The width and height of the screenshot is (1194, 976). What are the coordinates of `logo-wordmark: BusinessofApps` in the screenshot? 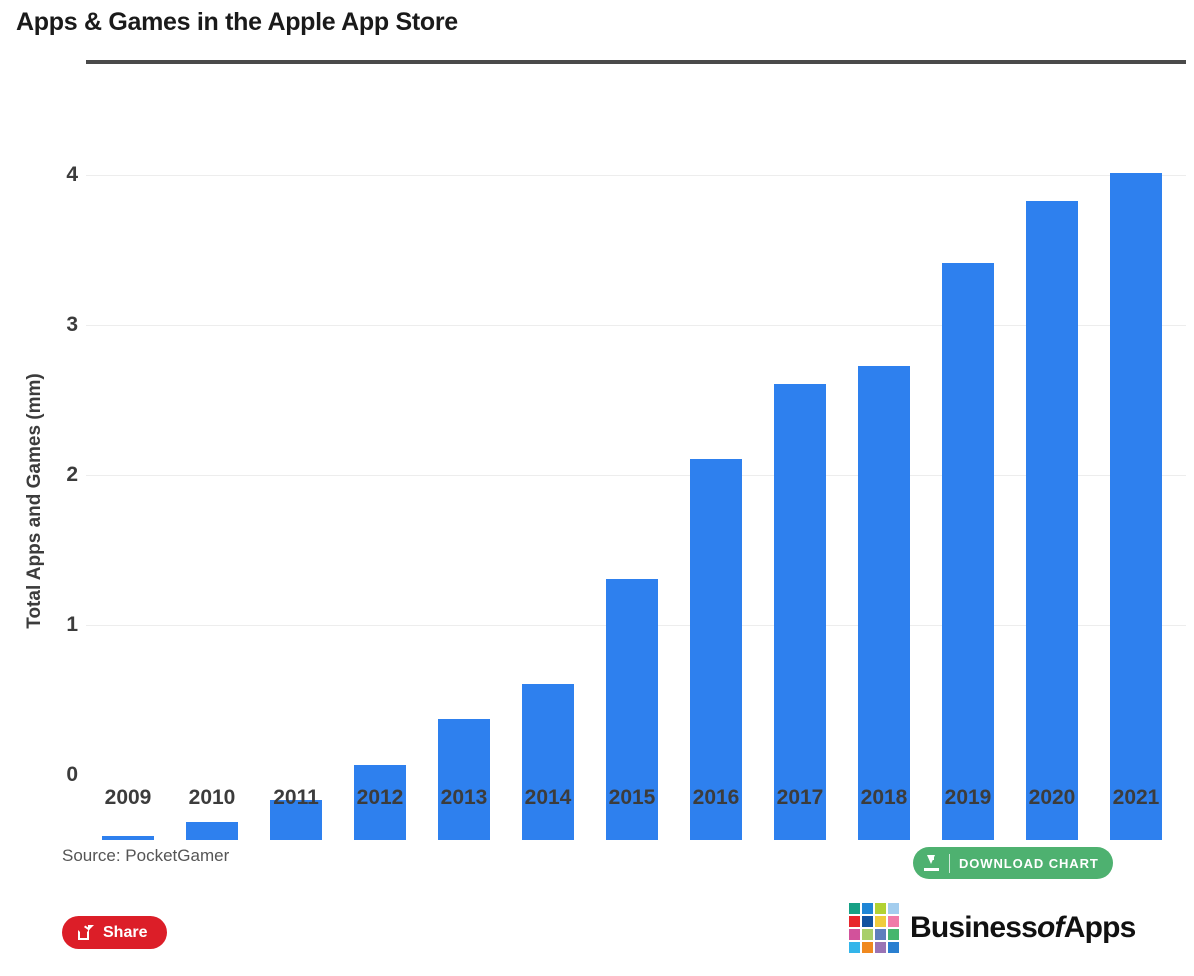 It's located at (1023, 928).